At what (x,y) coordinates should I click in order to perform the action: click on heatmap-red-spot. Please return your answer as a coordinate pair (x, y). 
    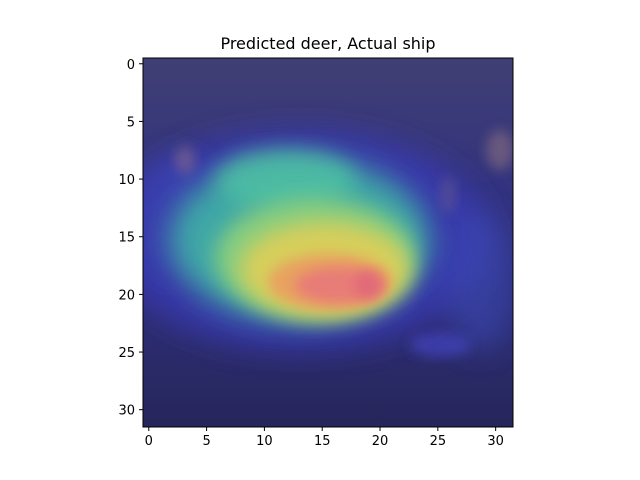
    Looking at the image, I should click on (368, 285).